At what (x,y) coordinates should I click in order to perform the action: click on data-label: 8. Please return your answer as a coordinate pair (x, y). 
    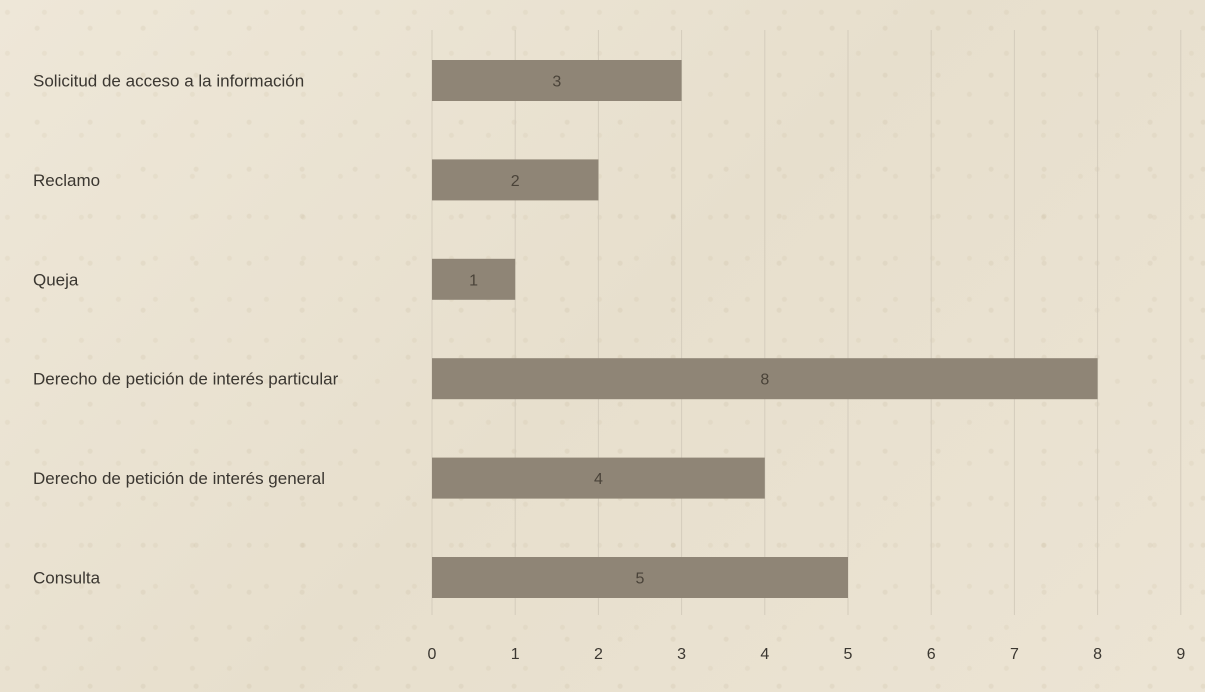
    Looking at the image, I should click on (764, 380).